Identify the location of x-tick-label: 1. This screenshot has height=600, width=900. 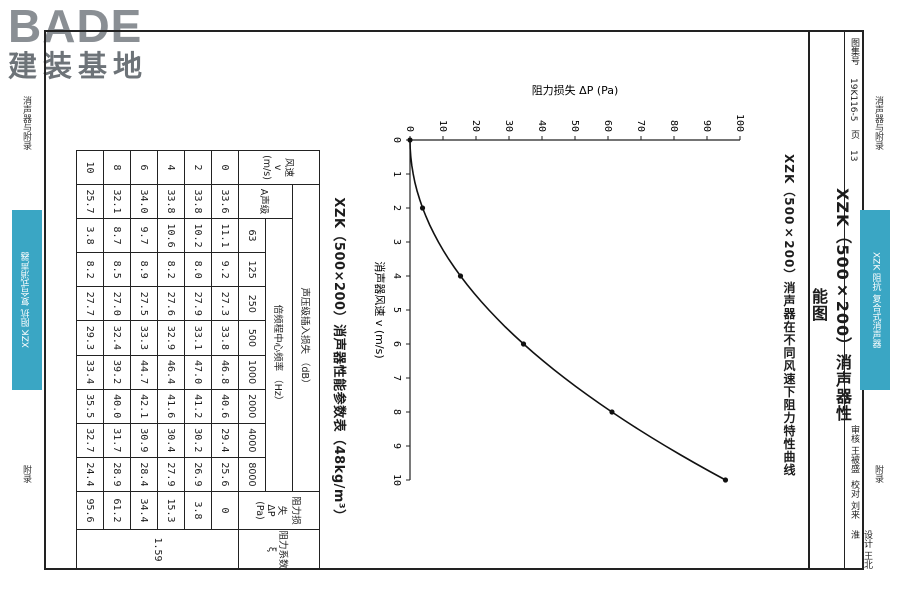
(396, 174).